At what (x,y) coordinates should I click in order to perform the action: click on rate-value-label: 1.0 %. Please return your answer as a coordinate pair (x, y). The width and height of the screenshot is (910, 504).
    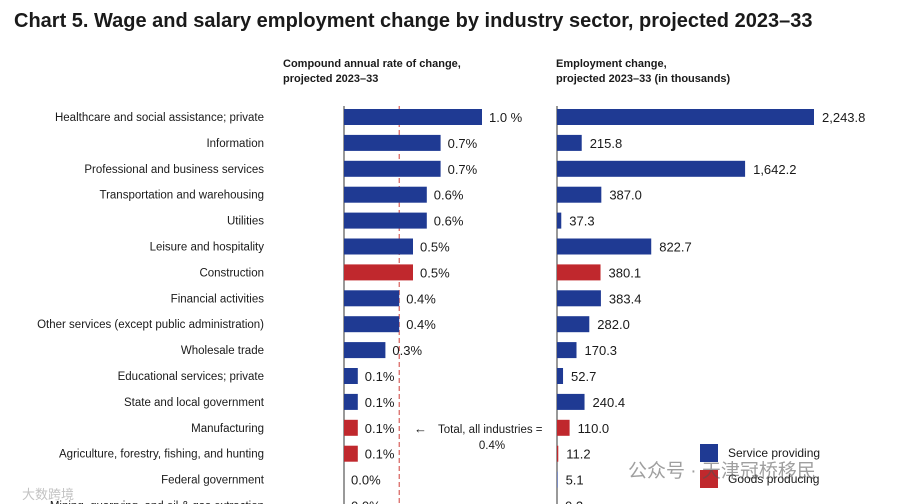
    Looking at the image, I should click on (506, 117).